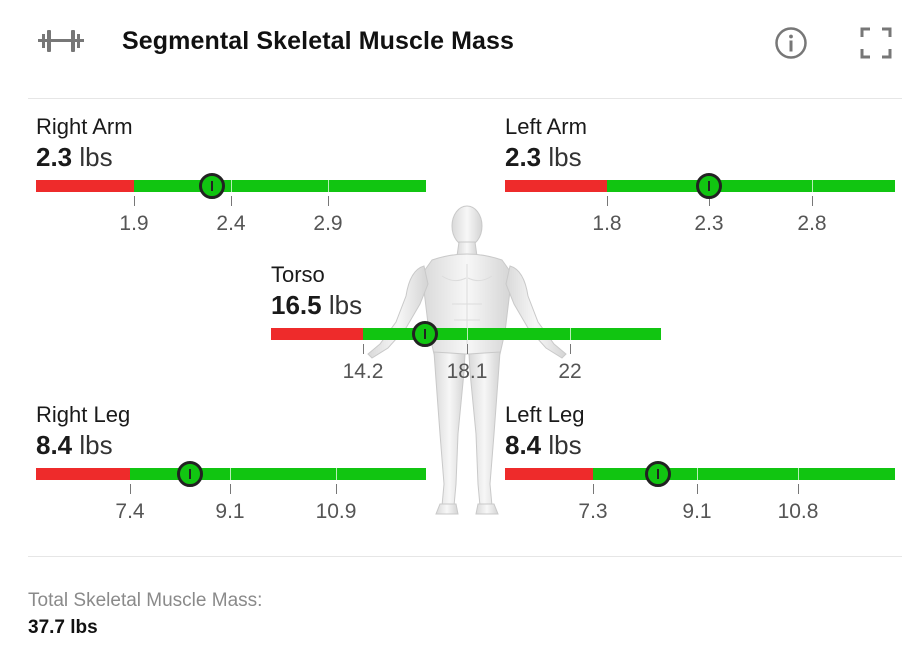 Image resolution: width=920 pixels, height=654 pixels. What do you see at coordinates (812, 223) in the screenshot?
I see `tick-label: 2.8` at bounding box center [812, 223].